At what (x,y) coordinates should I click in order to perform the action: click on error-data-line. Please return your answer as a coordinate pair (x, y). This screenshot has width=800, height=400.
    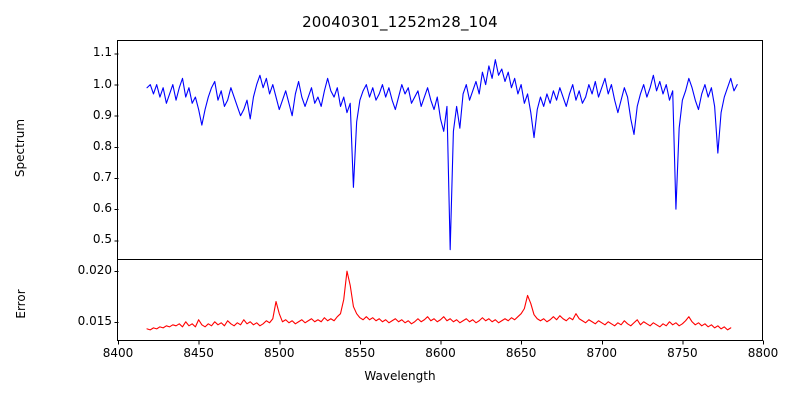
    Looking at the image, I should click on (439, 300).